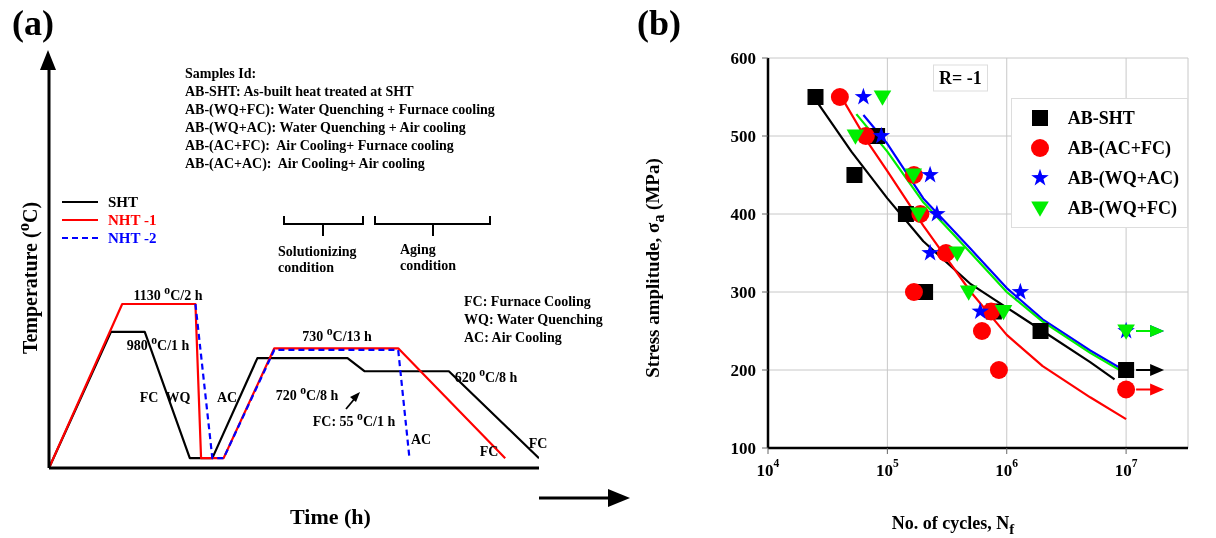 This screenshot has height=538, width=1216. What do you see at coordinates (513, 338) in the screenshot?
I see `annotation: AC: Air Cooling` at bounding box center [513, 338].